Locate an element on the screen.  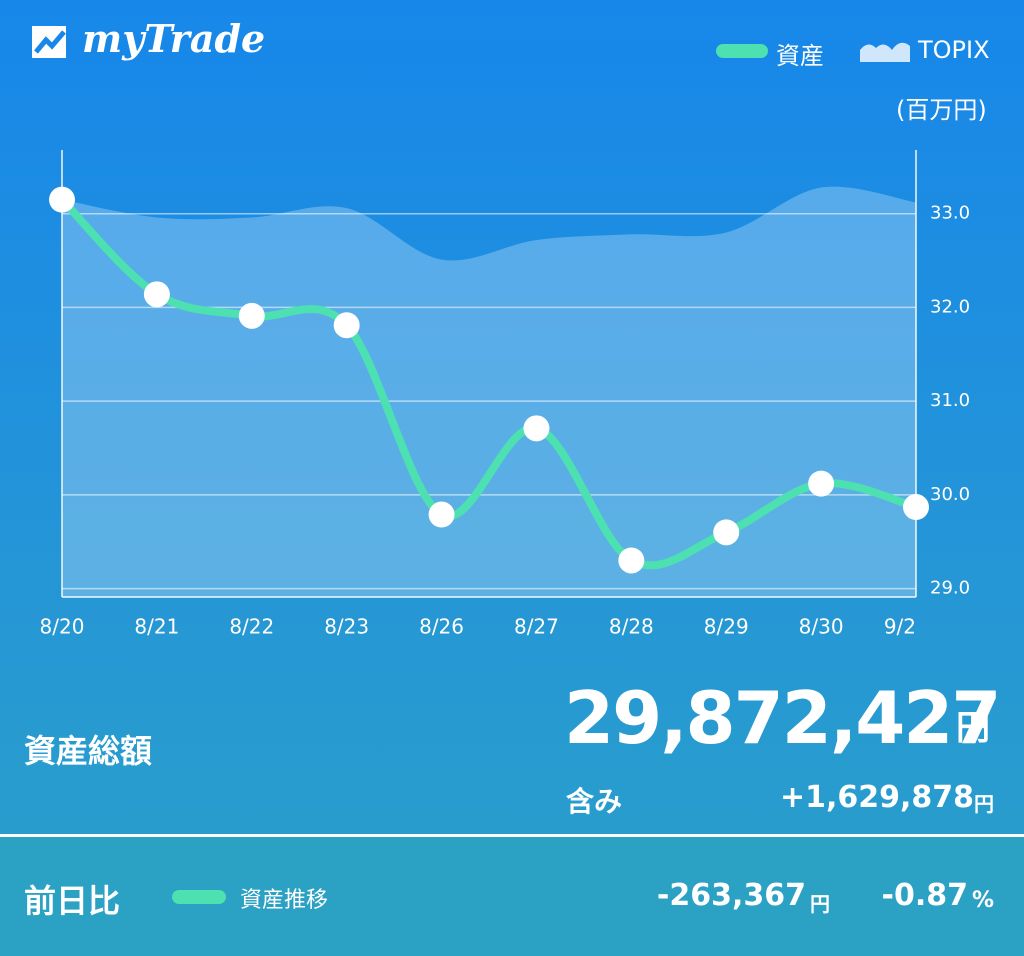
x-tick-label: 8/27 is located at coordinates (536, 627).